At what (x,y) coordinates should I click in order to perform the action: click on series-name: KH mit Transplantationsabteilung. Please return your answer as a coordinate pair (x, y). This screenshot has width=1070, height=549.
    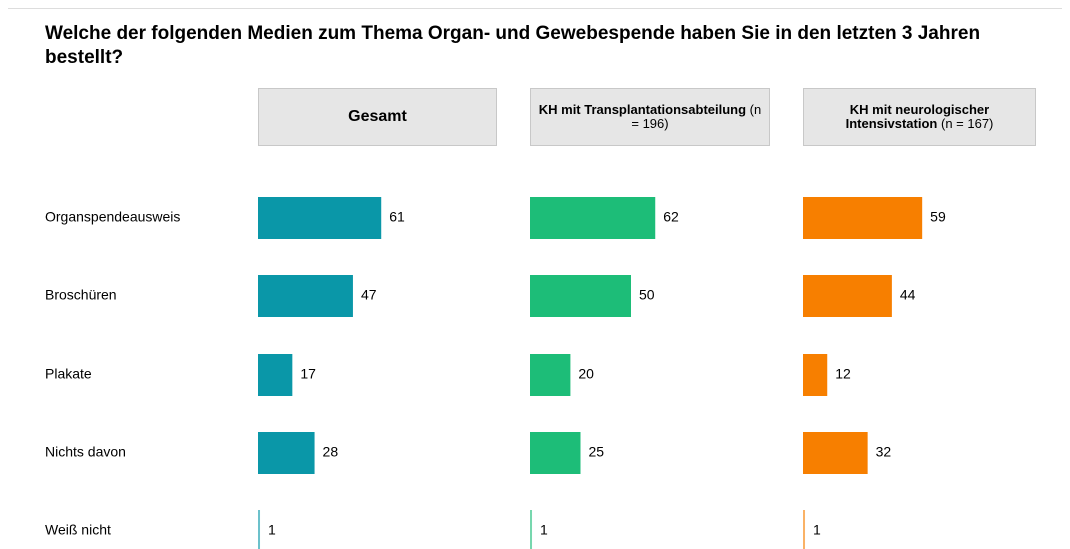
    Looking at the image, I should click on (642, 109).